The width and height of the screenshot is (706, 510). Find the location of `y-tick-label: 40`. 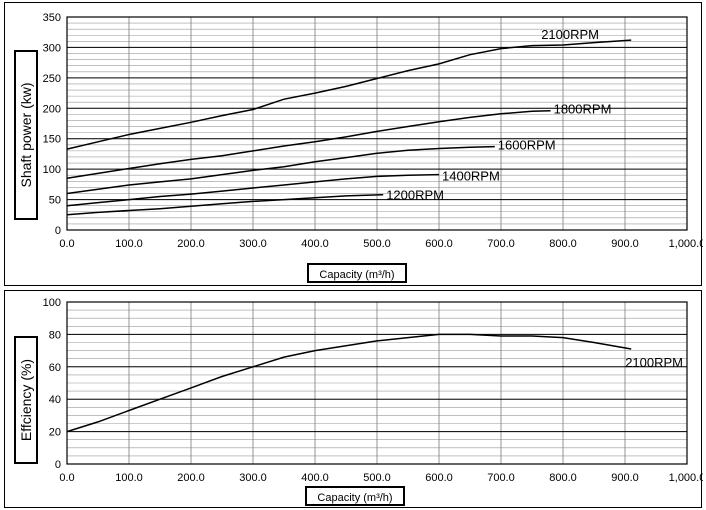

y-tick-label: 40 is located at coordinates (55, 400).